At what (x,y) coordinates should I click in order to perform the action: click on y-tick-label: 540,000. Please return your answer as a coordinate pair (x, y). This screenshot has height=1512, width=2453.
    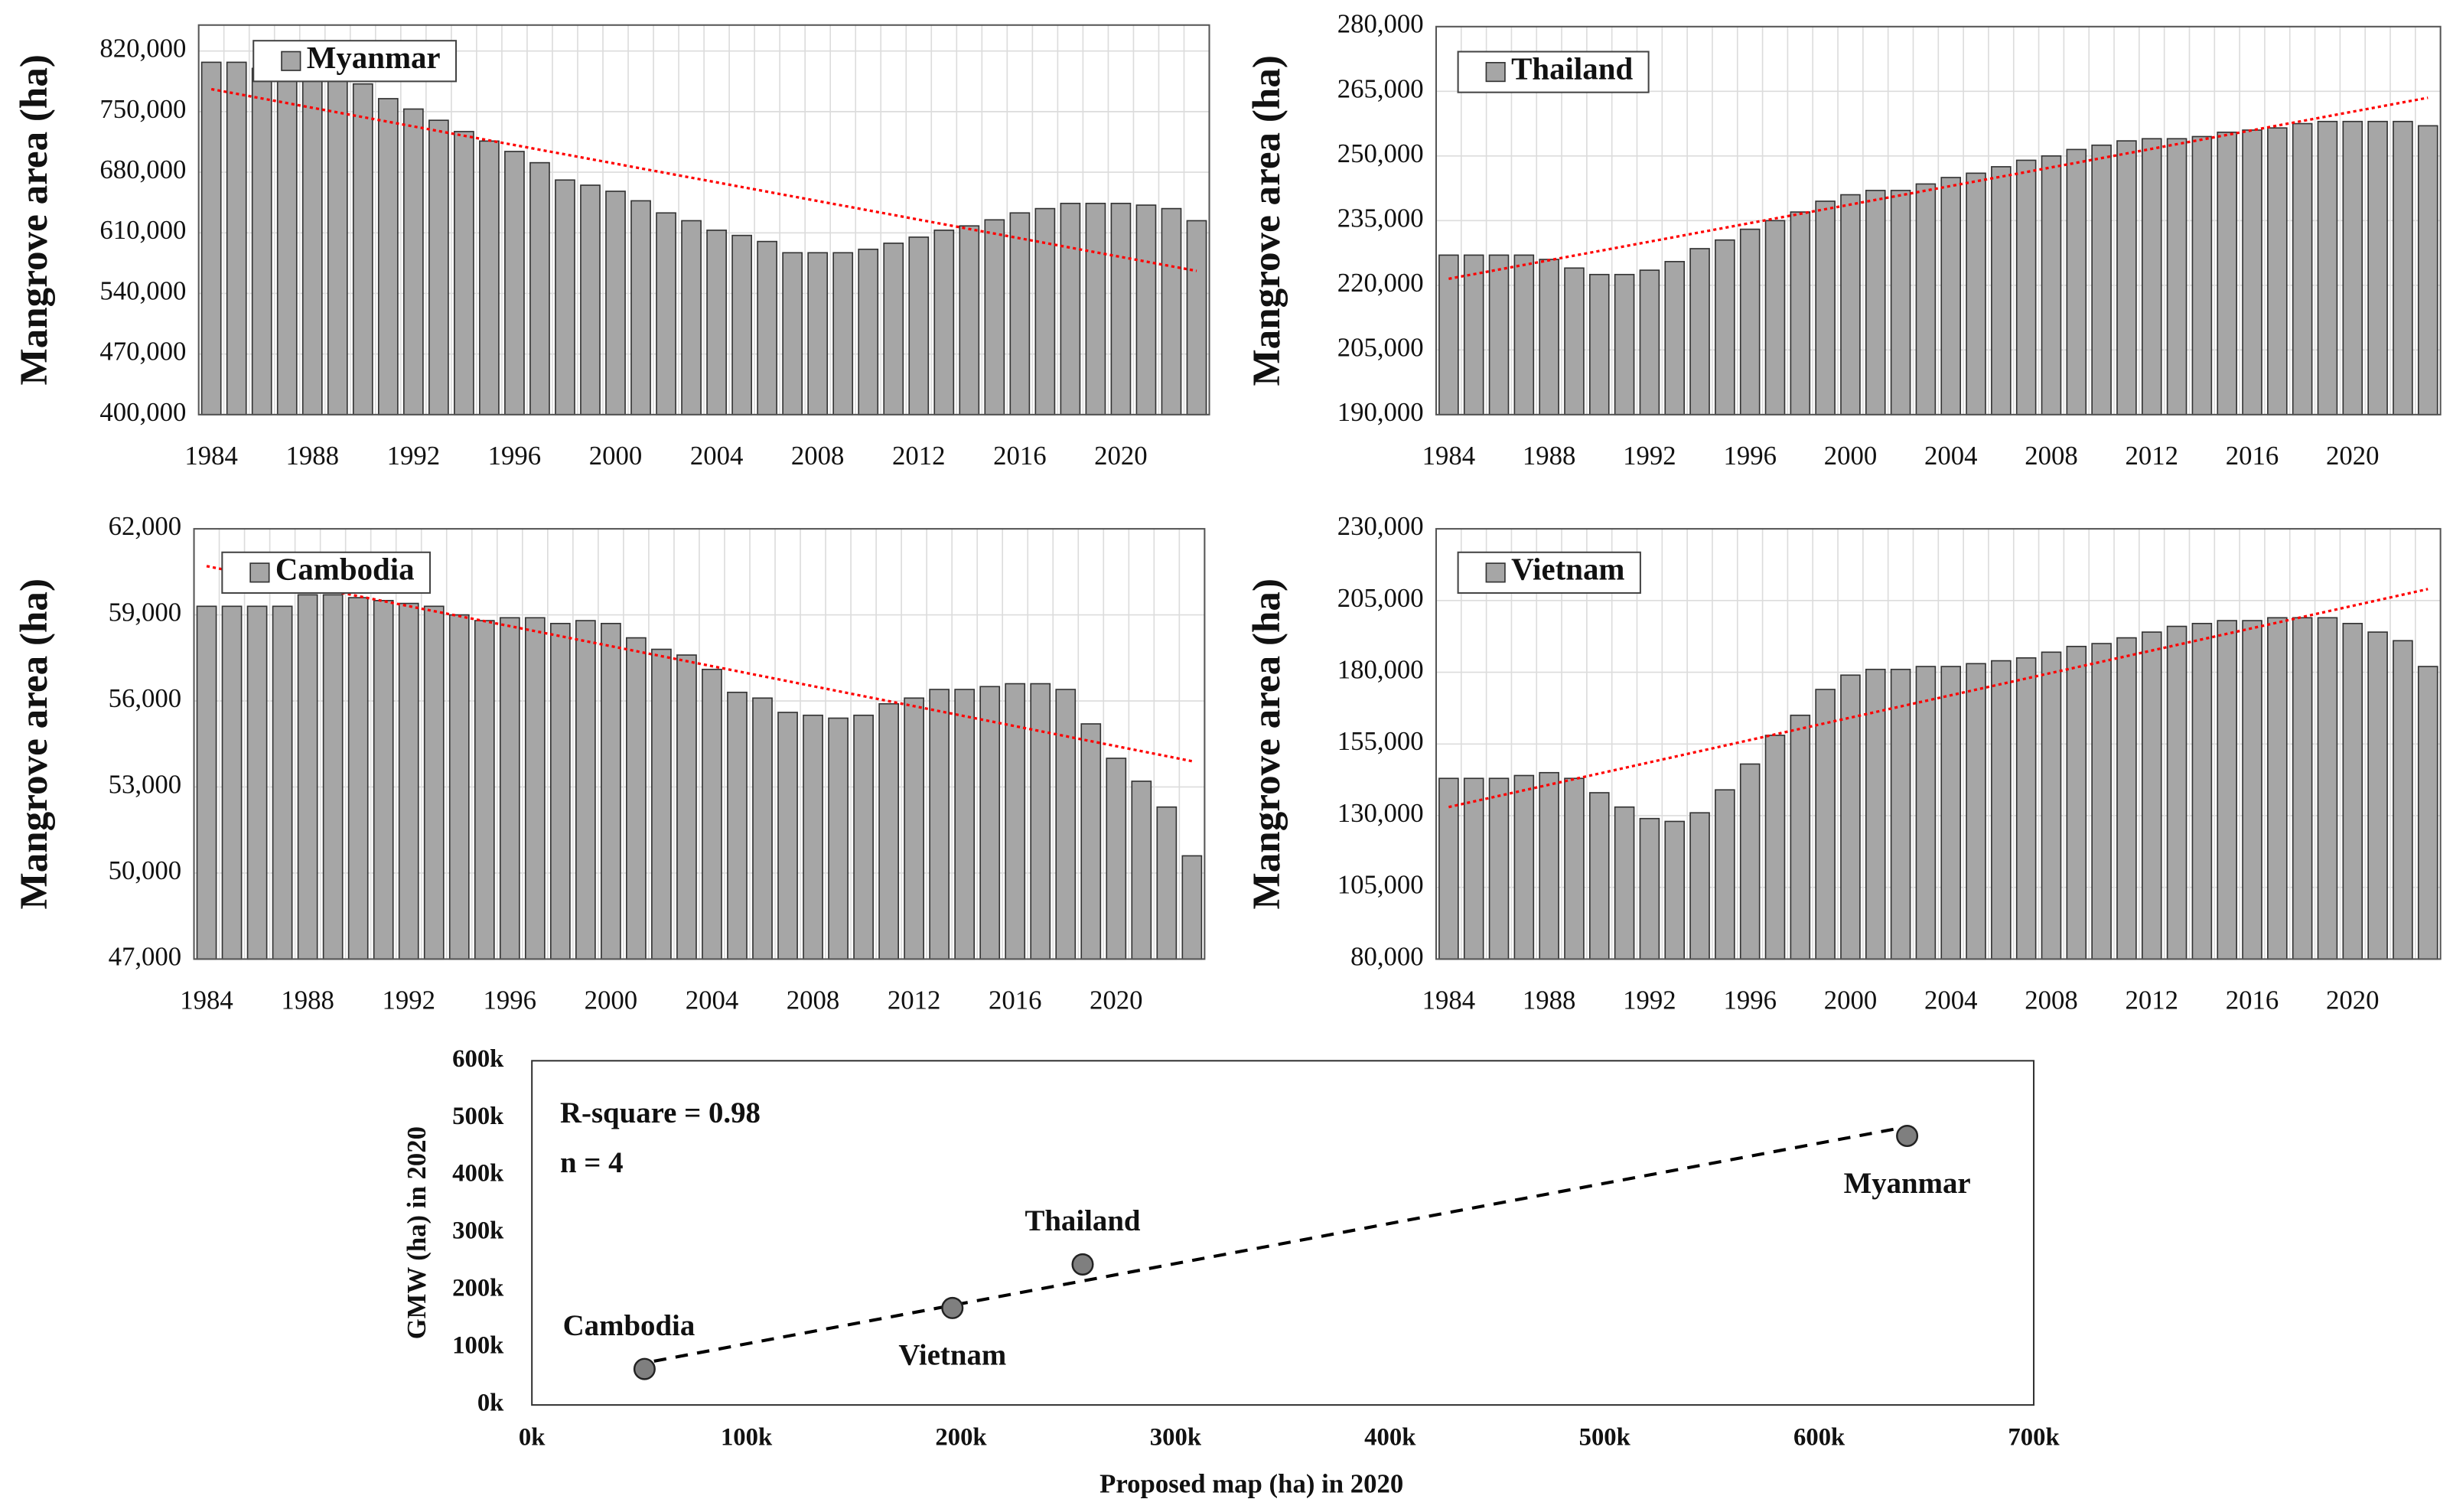
    Looking at the image, I should click on (142, 290).